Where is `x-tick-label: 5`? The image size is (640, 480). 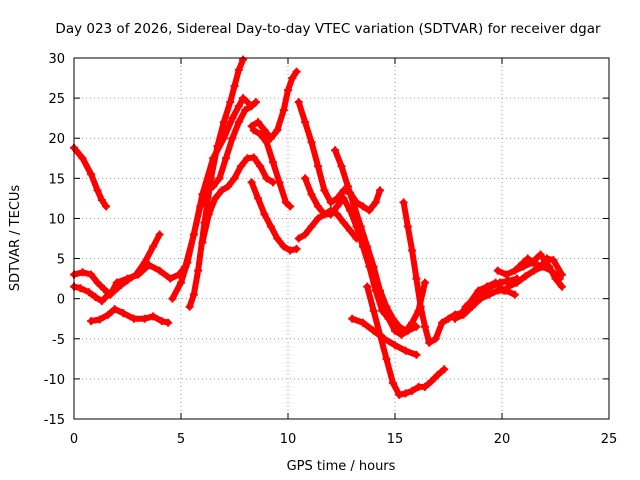
x-tick-label: 5 is located at coordinates (181, 439).